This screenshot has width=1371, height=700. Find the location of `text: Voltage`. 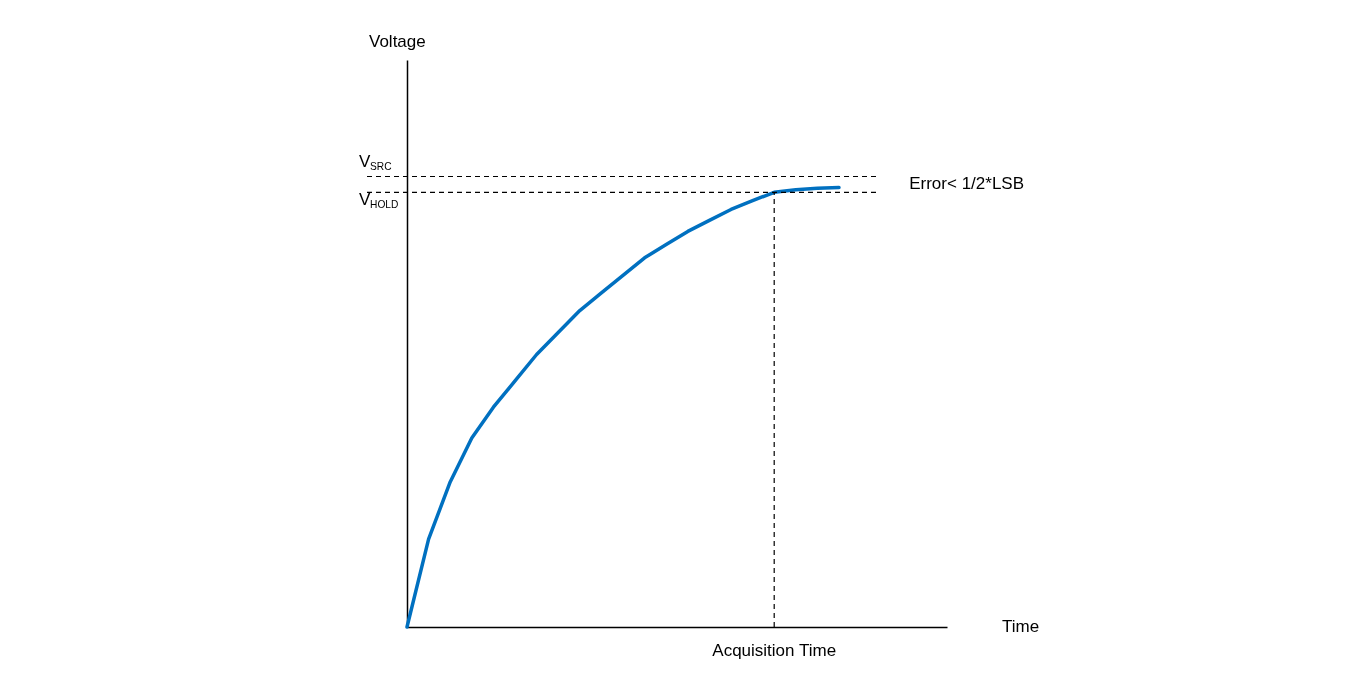

text: Voltage is located at coordinates (397, 41).